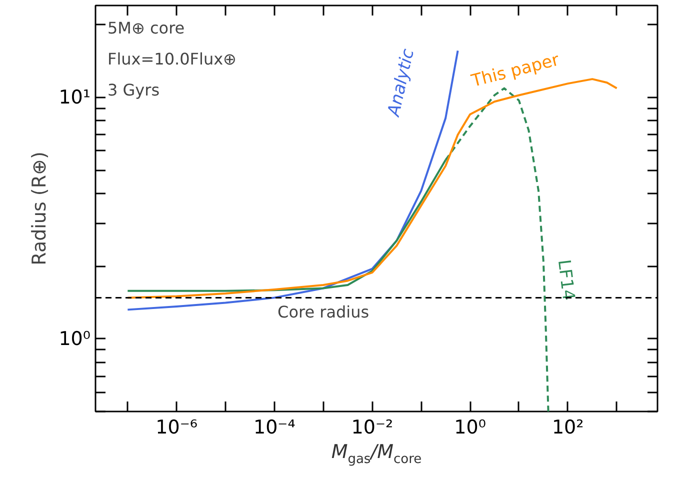 The image size is (675, 477). What do you see at coordinates (146, 28) in the screenshot?
I see `annotation: 5M⊕ core` at bounding box center [146, 28].